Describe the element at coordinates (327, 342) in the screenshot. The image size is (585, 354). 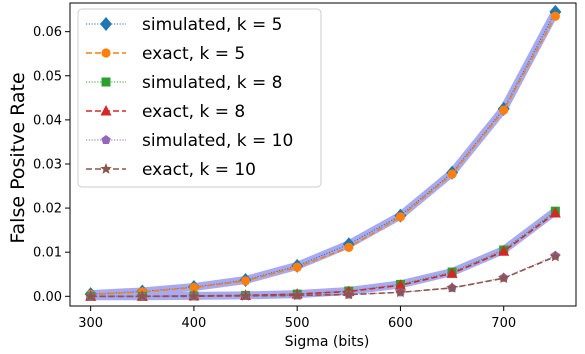
I see `x-axis-label: Sigma (bits)` at that location.